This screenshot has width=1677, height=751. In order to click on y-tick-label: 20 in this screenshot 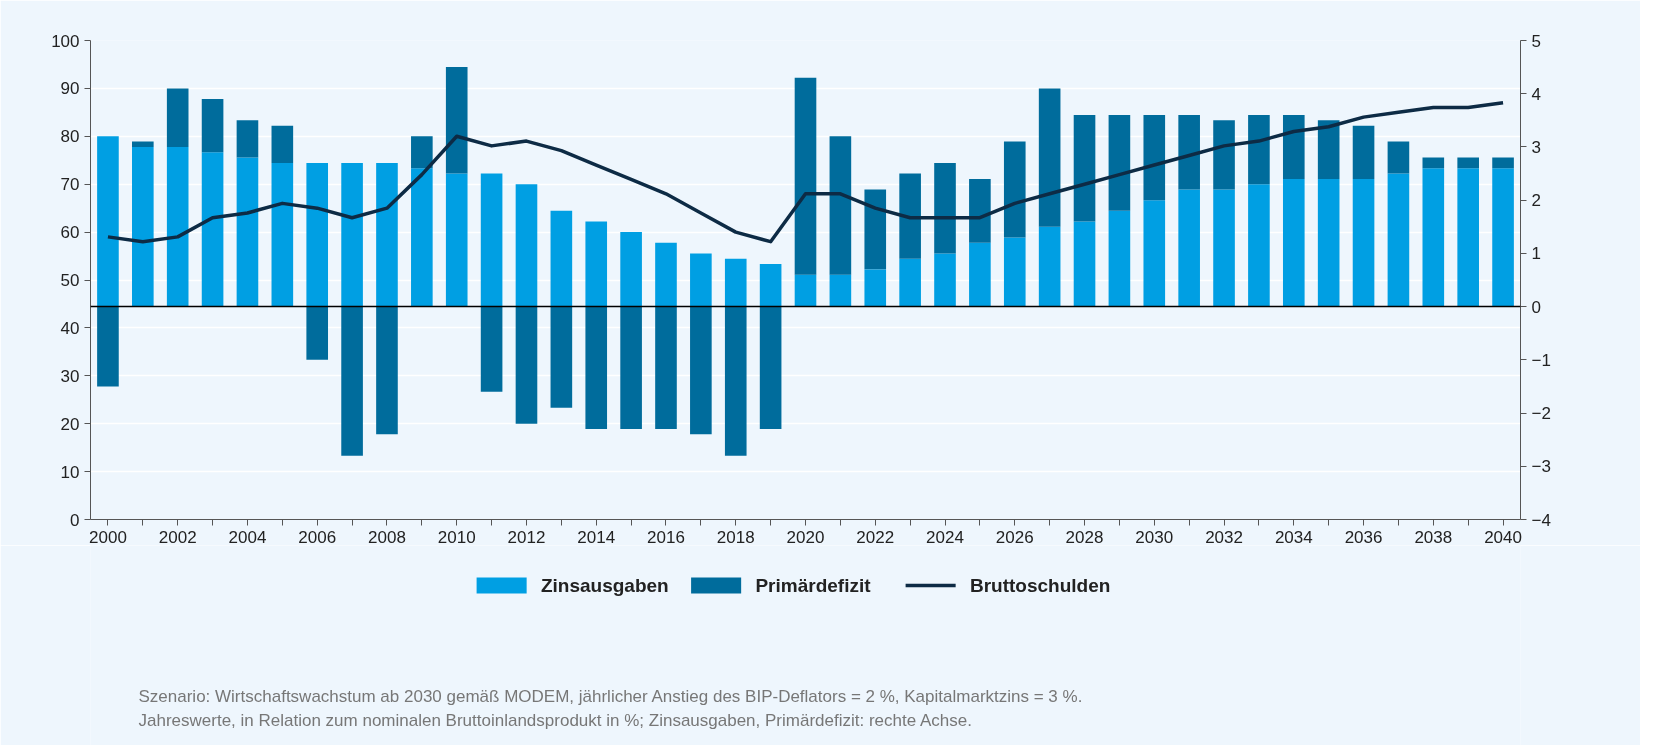, I will do `click(70, 424)`.